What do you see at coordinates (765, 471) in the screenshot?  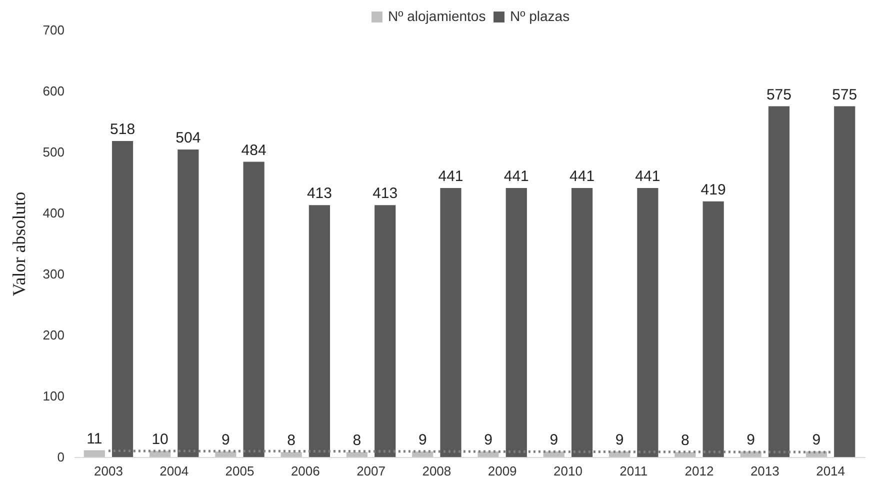 I see `x-tick-label: 2013` at bounding box center [765, 471].